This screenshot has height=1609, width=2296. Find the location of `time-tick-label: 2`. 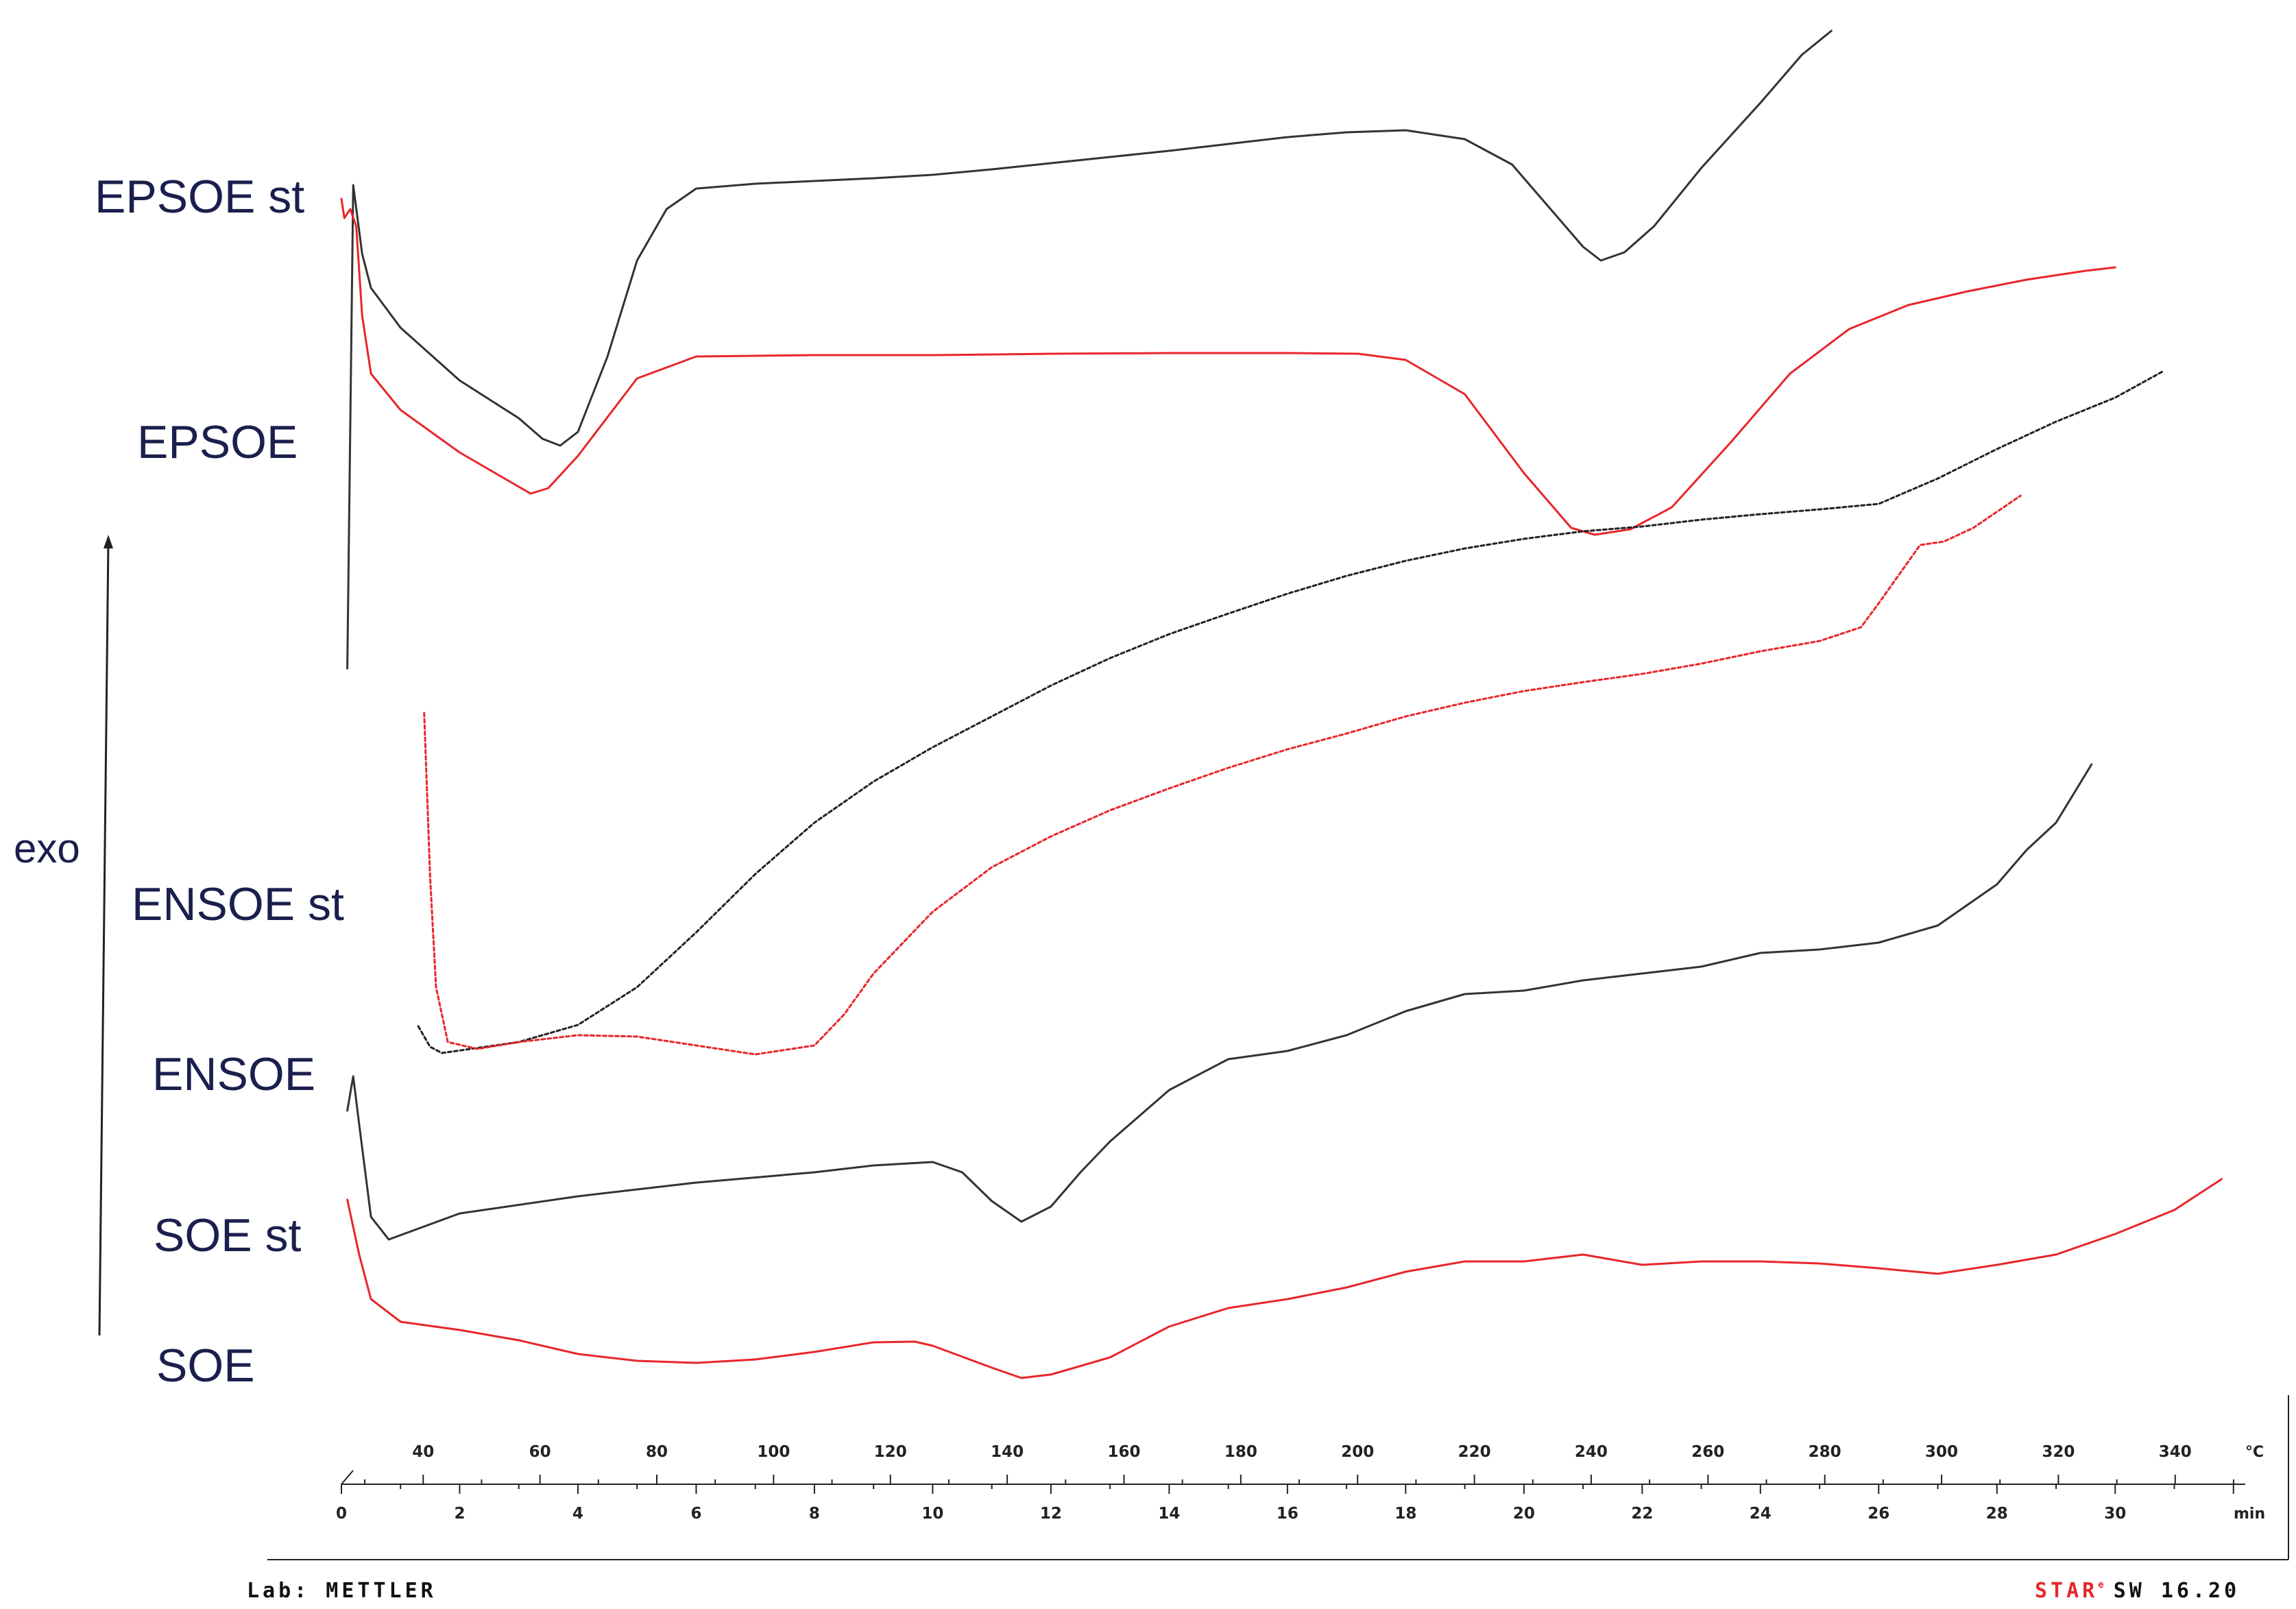

time-tick-label: 2 is located at coordinates (459, 1514).